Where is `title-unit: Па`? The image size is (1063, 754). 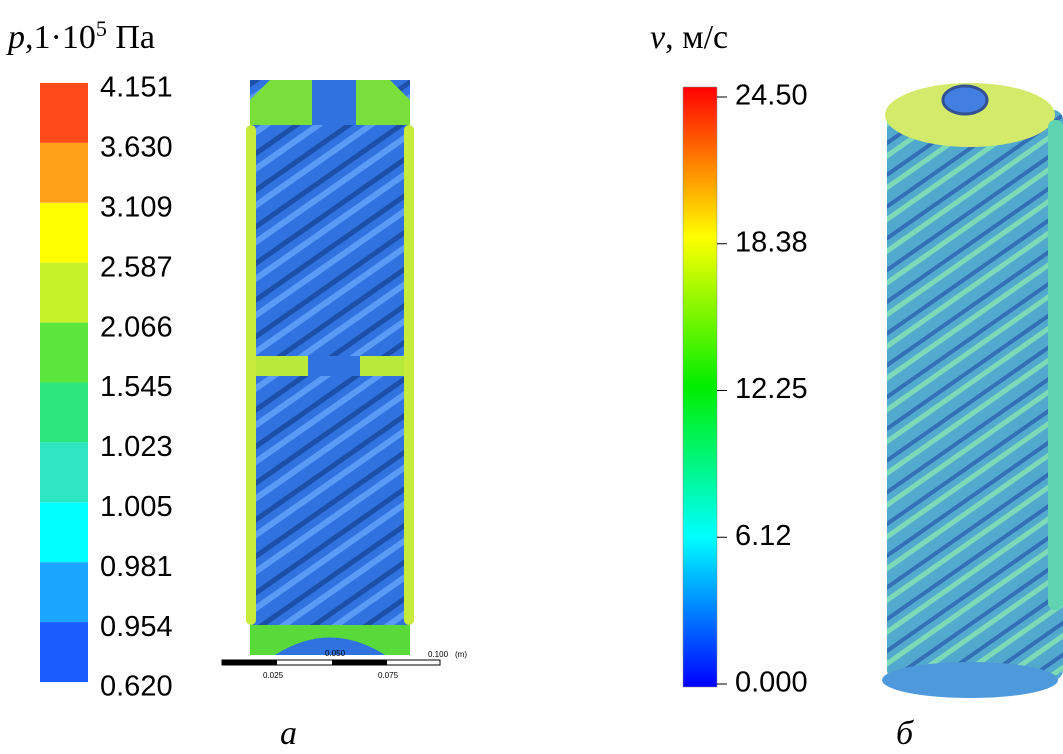 title-unit: Па is located at coordinates (131, 37).